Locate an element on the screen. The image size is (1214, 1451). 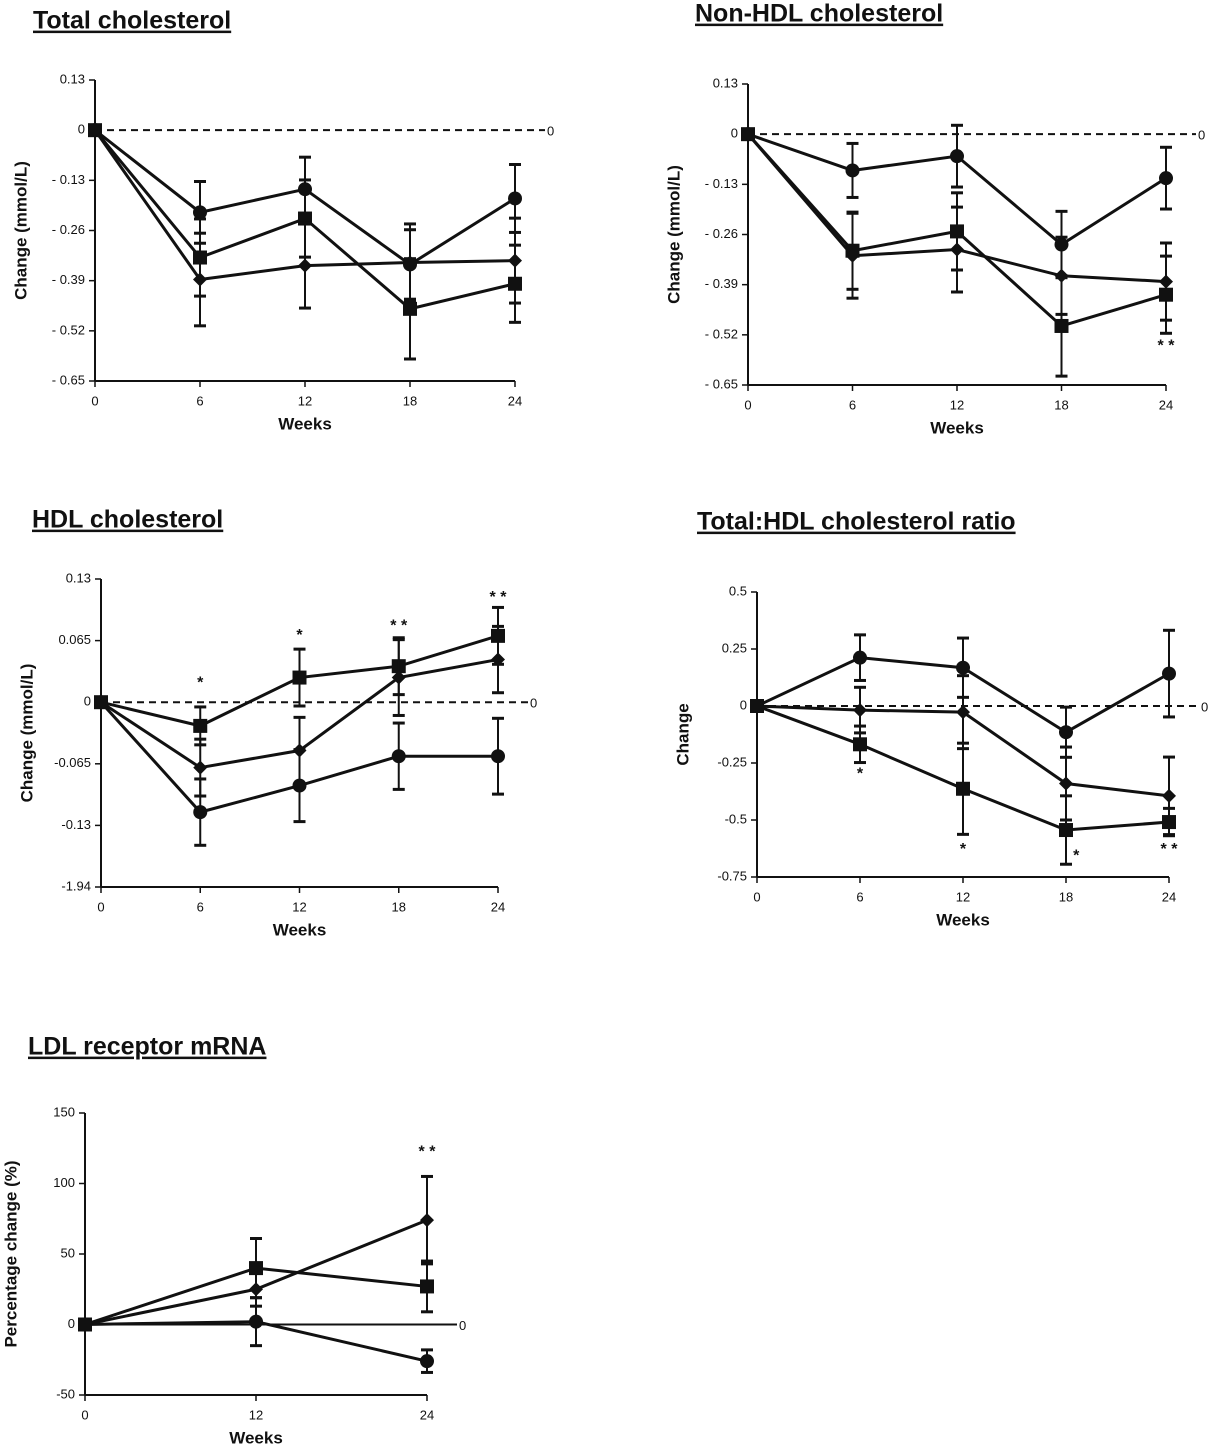
y-tick-label: -0.25 is located at coordinates (732, 761).